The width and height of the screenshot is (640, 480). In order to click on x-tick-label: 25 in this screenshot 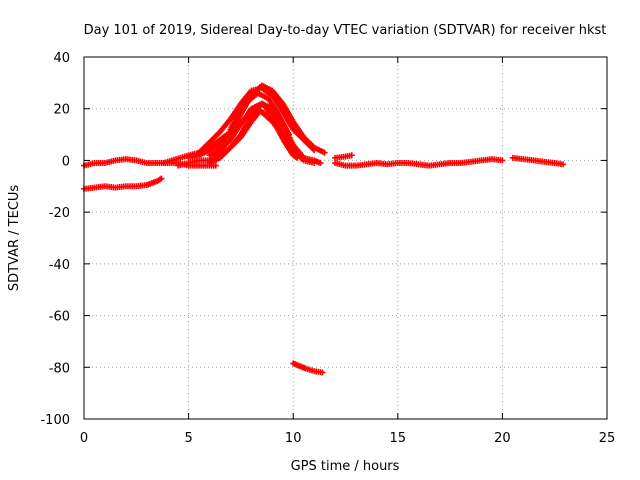, I will do `click(607, 438)`.